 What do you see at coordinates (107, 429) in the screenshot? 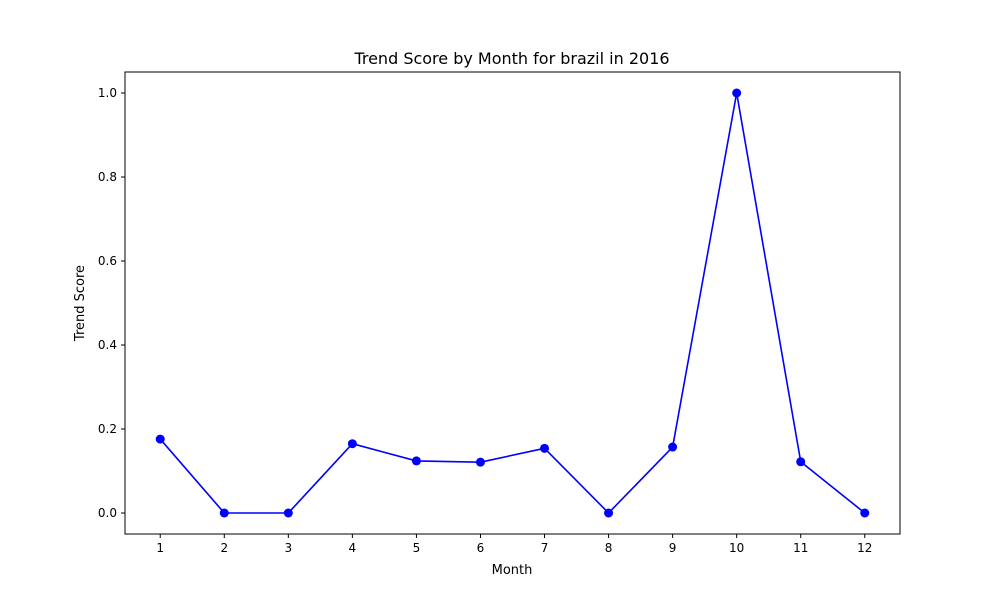
I see `y-tick-label: 0.2` at bounding box center [107, 429].